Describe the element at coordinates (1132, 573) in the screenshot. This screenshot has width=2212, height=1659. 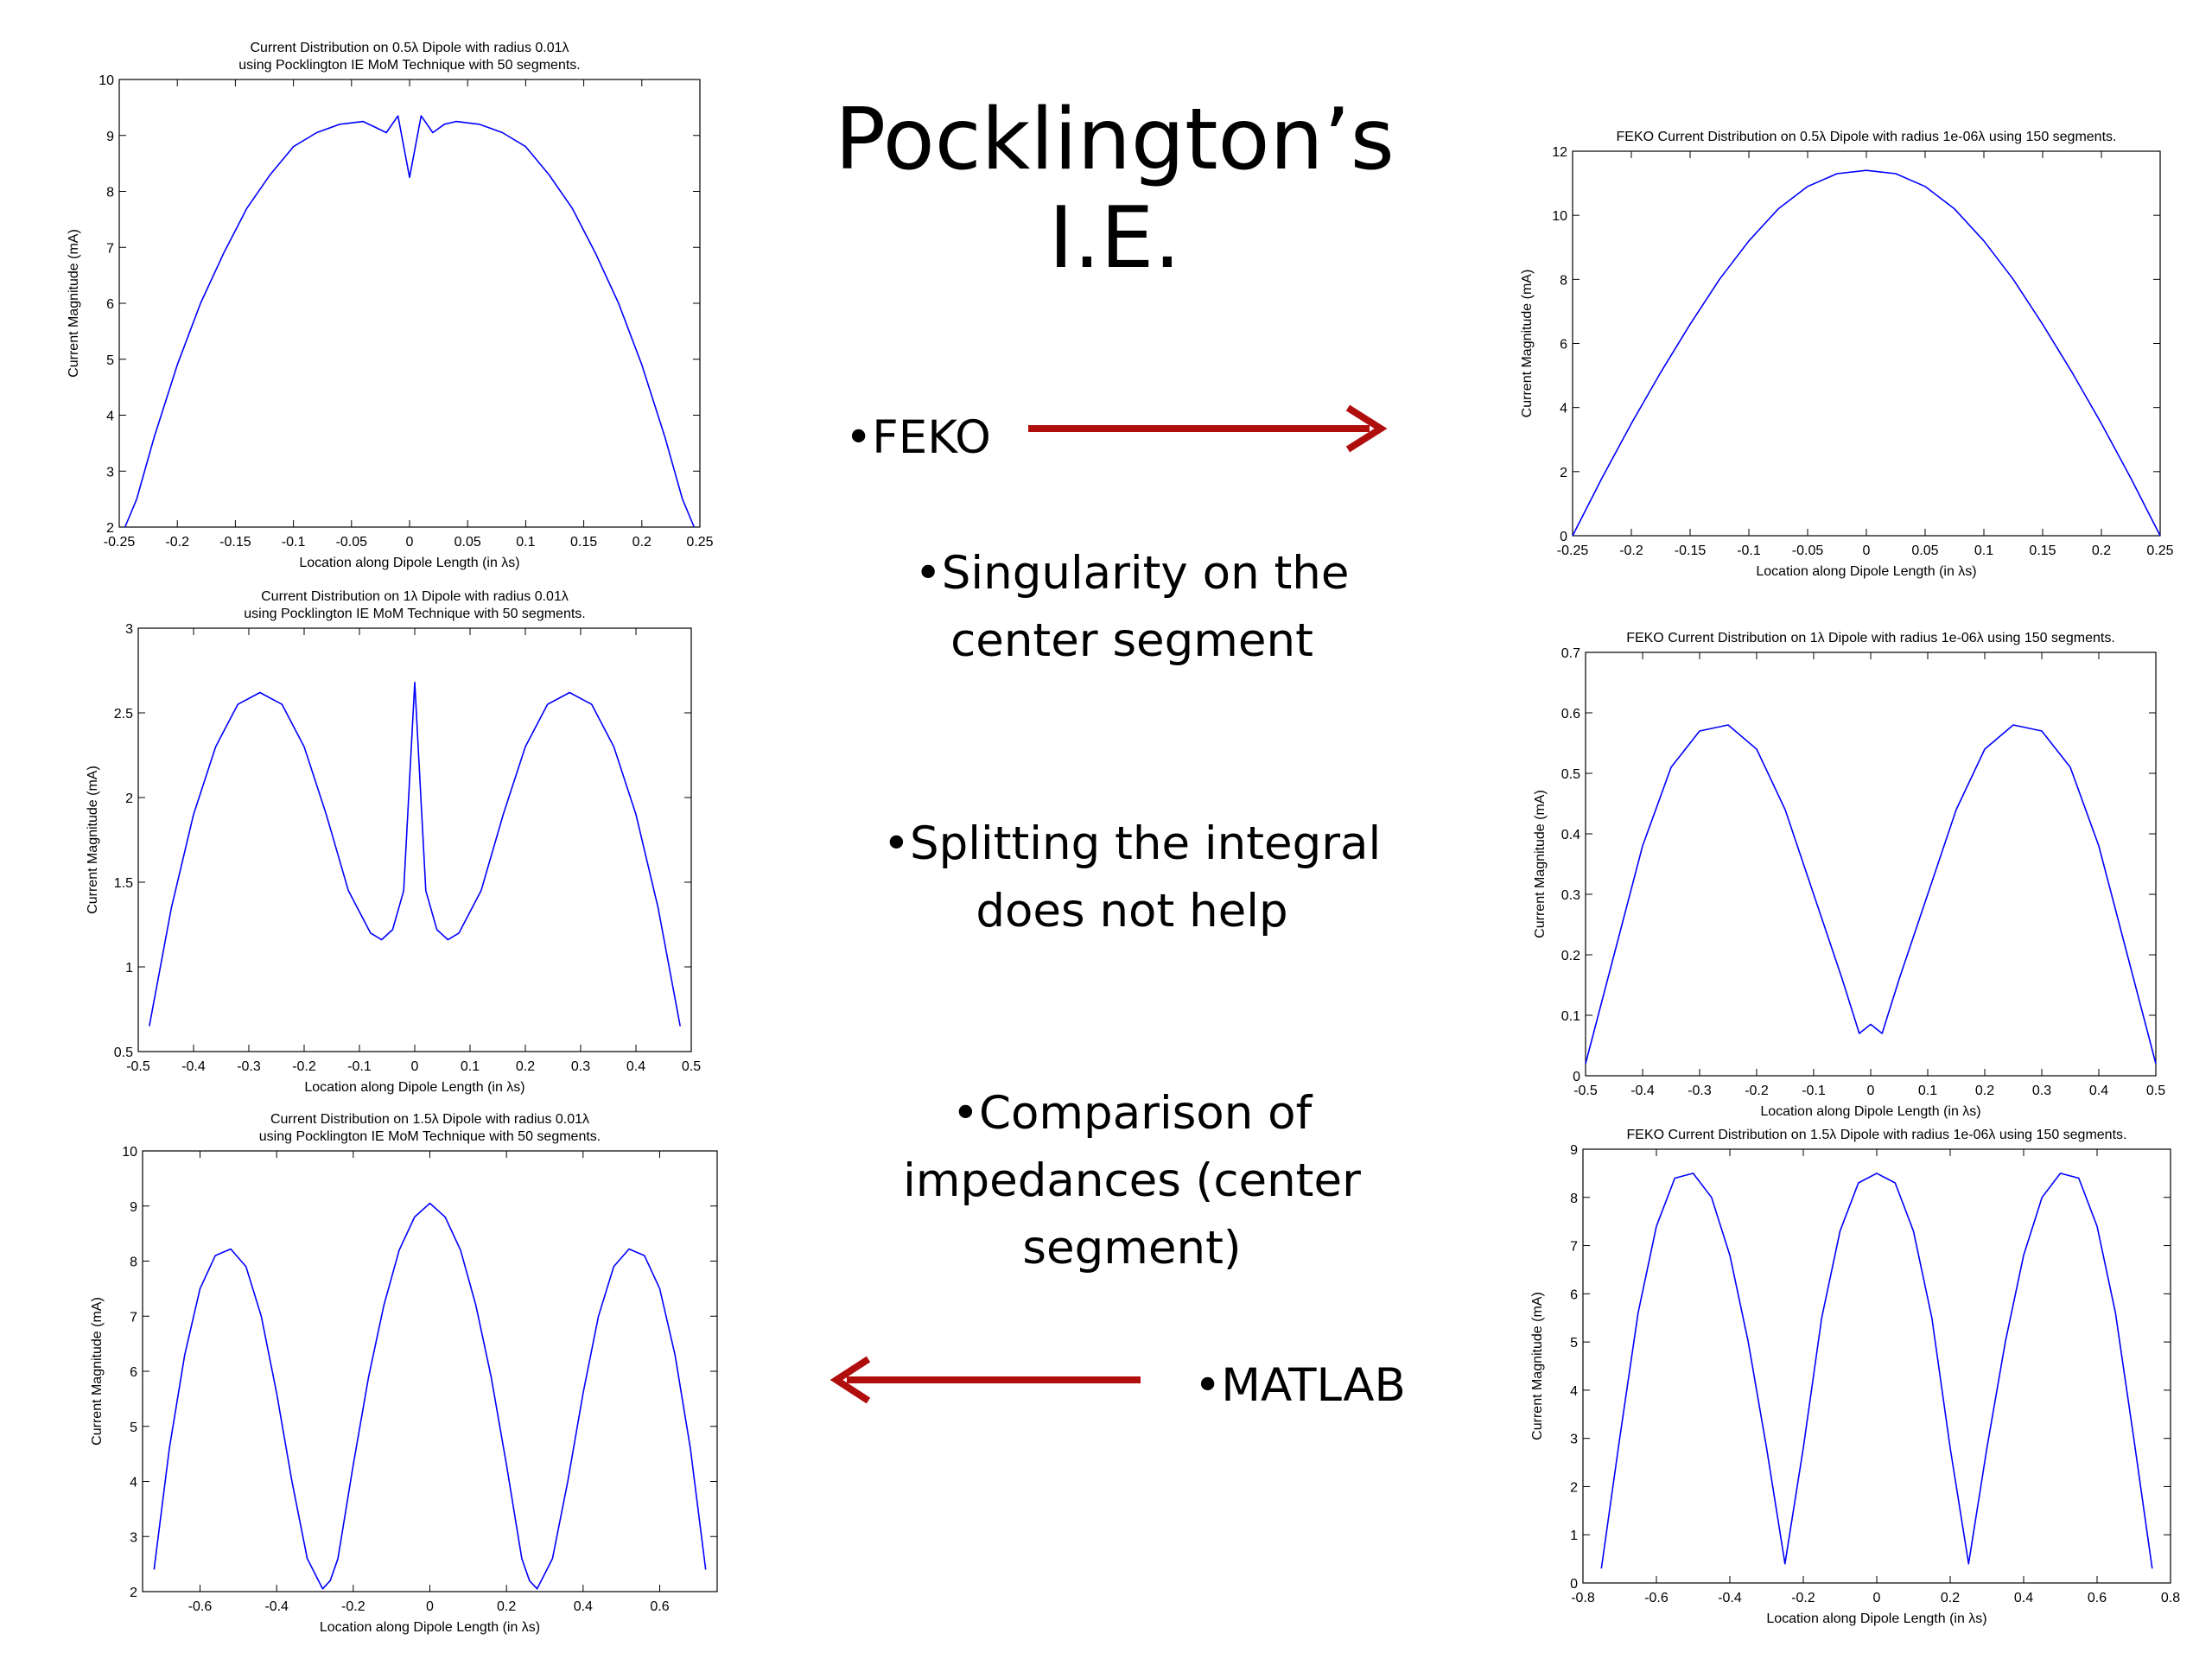
I see `bullet-singularity-line1: •Singularity on the` at that location.